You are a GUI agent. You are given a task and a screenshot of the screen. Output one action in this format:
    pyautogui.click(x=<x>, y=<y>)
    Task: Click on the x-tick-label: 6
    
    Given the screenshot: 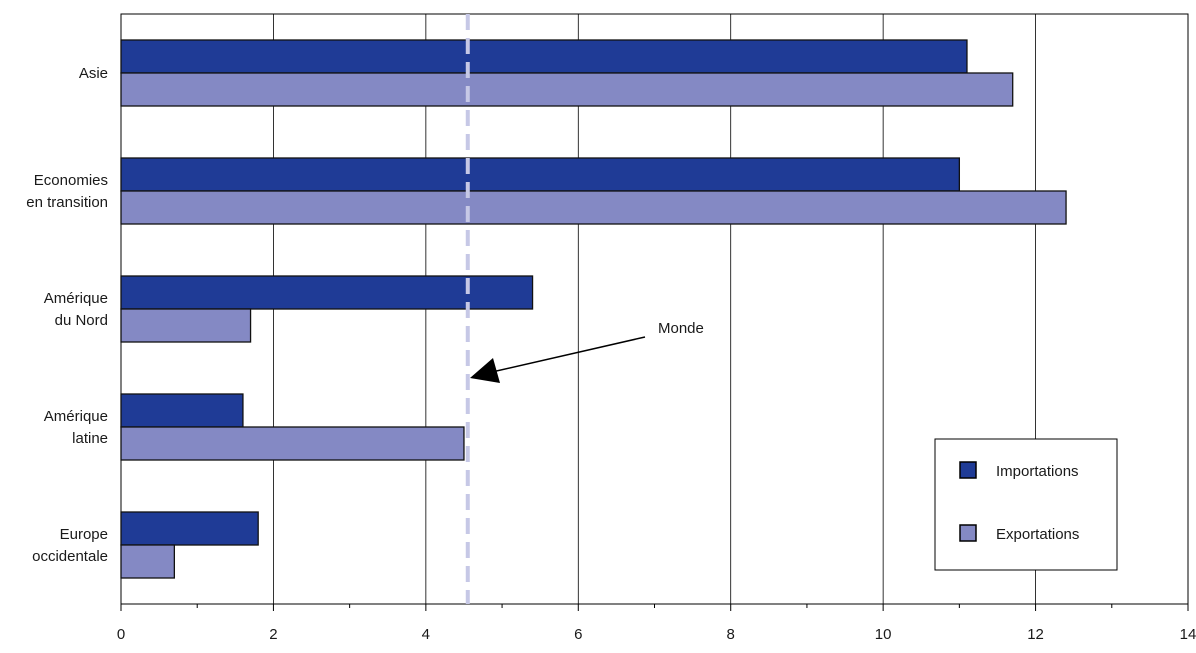 What is the action you would take?
    pyautogui.click(x=578, y=634)
    